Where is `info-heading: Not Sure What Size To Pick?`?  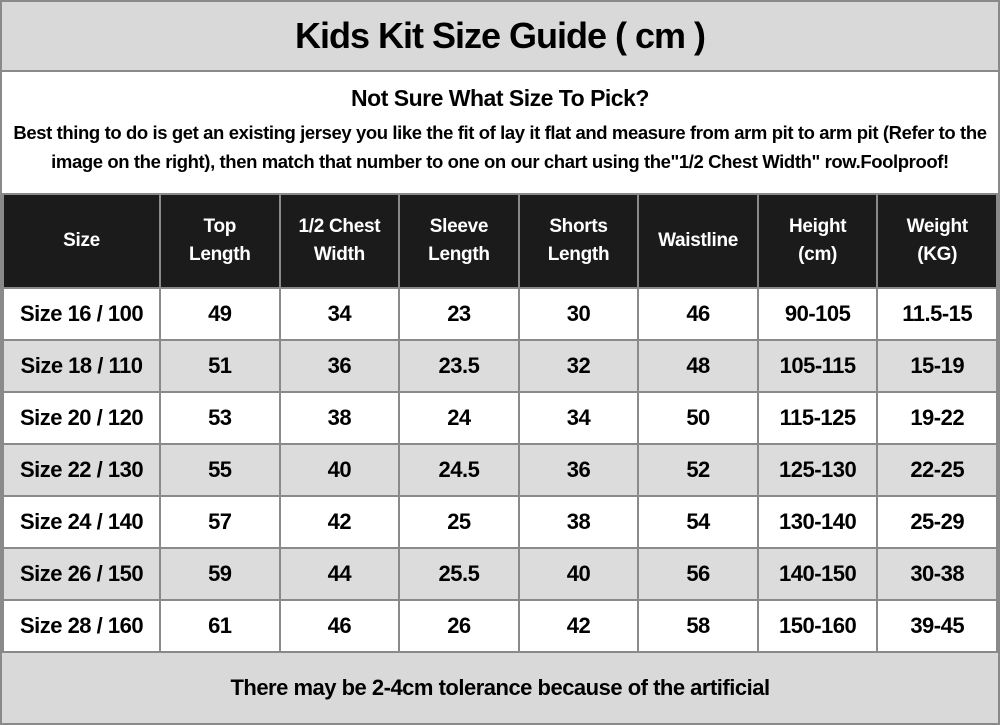 info-heading: Not Sure What Size To Pick? is located at coordinates (500, 98).